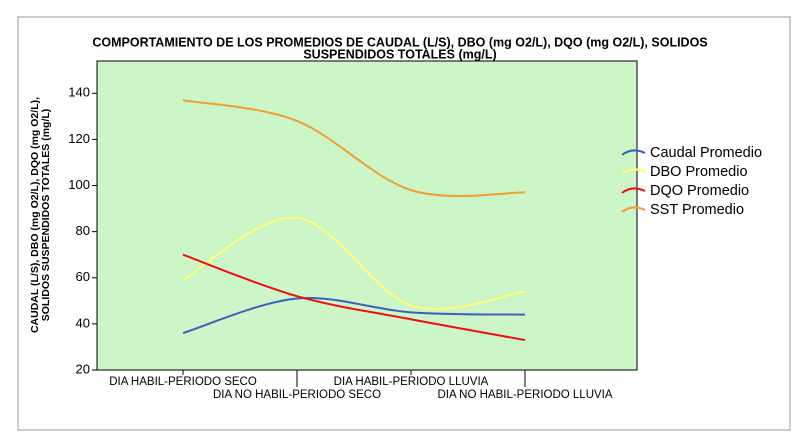 The width and height of the screenshot is (800, 441). I want to click on y-tick-label: 120, so click(79, 138).